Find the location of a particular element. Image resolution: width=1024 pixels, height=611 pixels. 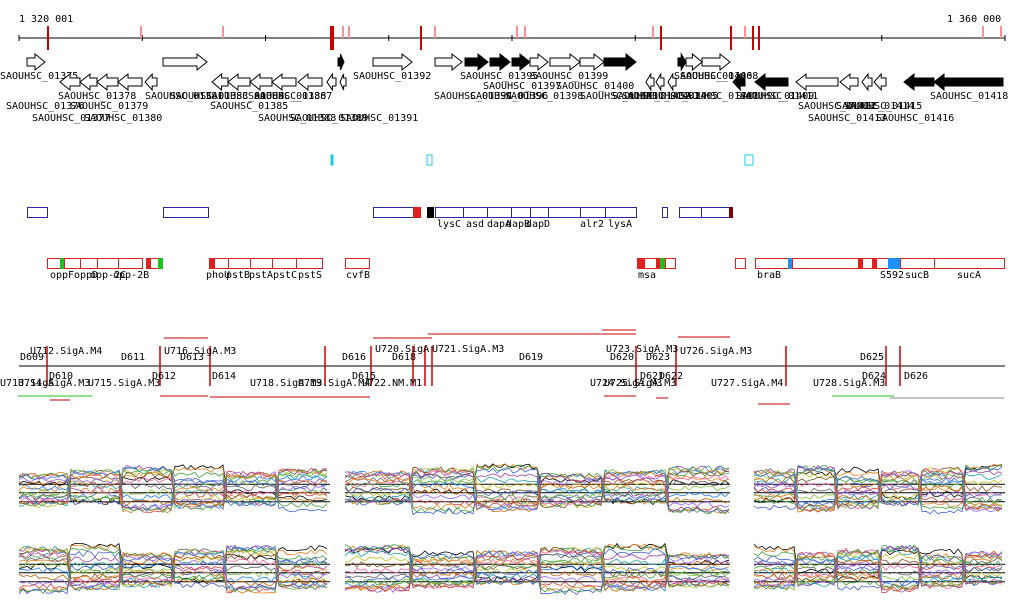

gene-feature: SAOUHSC_01412 is located at coordinates (835, 92).